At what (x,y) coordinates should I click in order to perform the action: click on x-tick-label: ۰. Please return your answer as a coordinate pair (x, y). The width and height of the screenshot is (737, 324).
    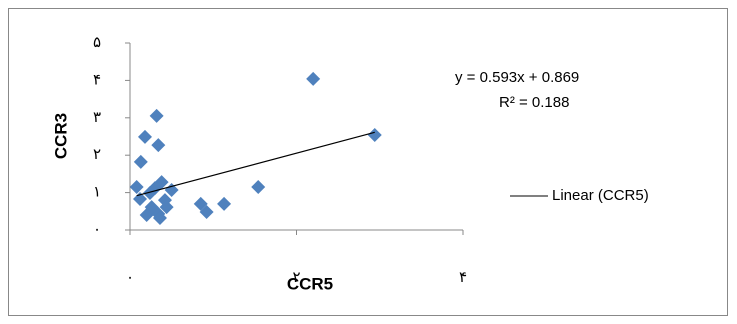
    Looking at the image, I should click on (130, 277).